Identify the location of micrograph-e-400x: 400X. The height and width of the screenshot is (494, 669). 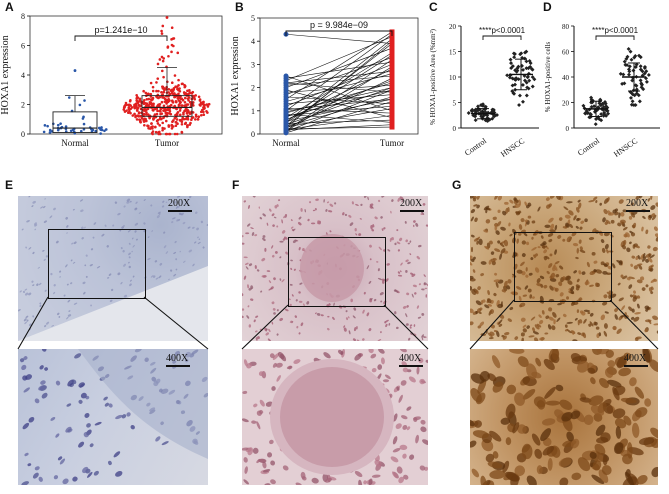
(113, 417).